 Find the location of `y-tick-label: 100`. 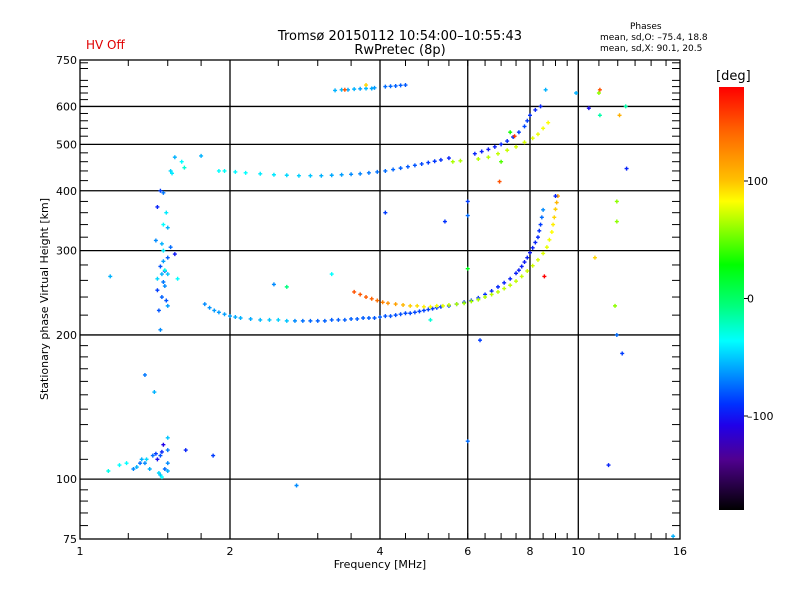

y-tick-label: 100 is located at coordinates (66, 479).